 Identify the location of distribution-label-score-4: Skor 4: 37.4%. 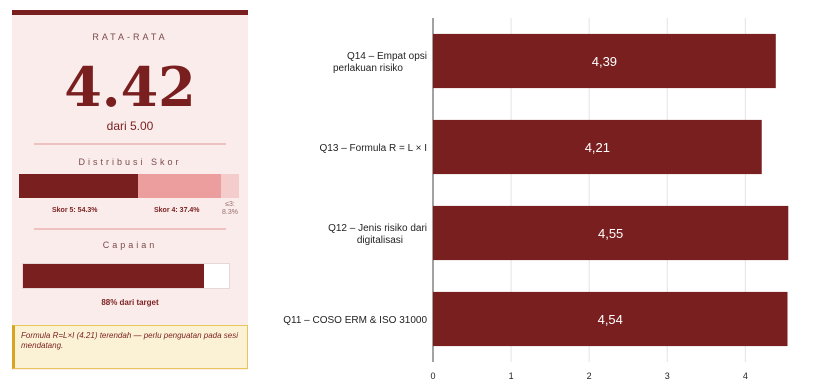
(177, 210).